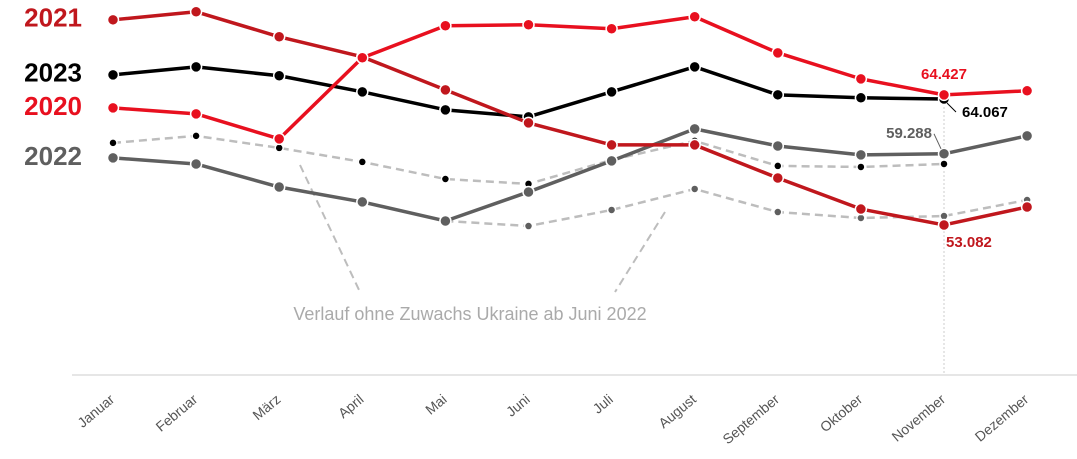 This screenshot has width=1077, height=459. I want to click on x-tick-label: Mai, so click(436, 404).